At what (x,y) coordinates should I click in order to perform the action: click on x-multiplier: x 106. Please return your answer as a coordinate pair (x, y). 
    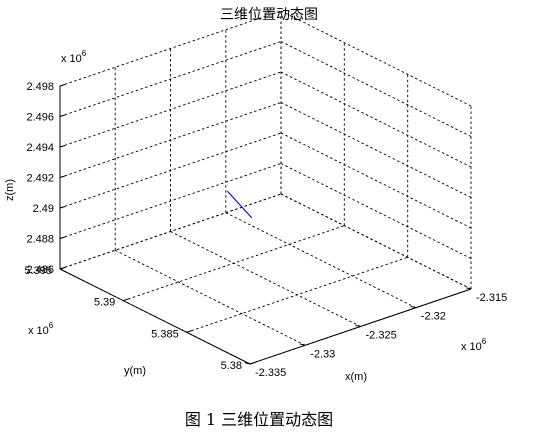
    Looking at the image, I should click on (474, 345).